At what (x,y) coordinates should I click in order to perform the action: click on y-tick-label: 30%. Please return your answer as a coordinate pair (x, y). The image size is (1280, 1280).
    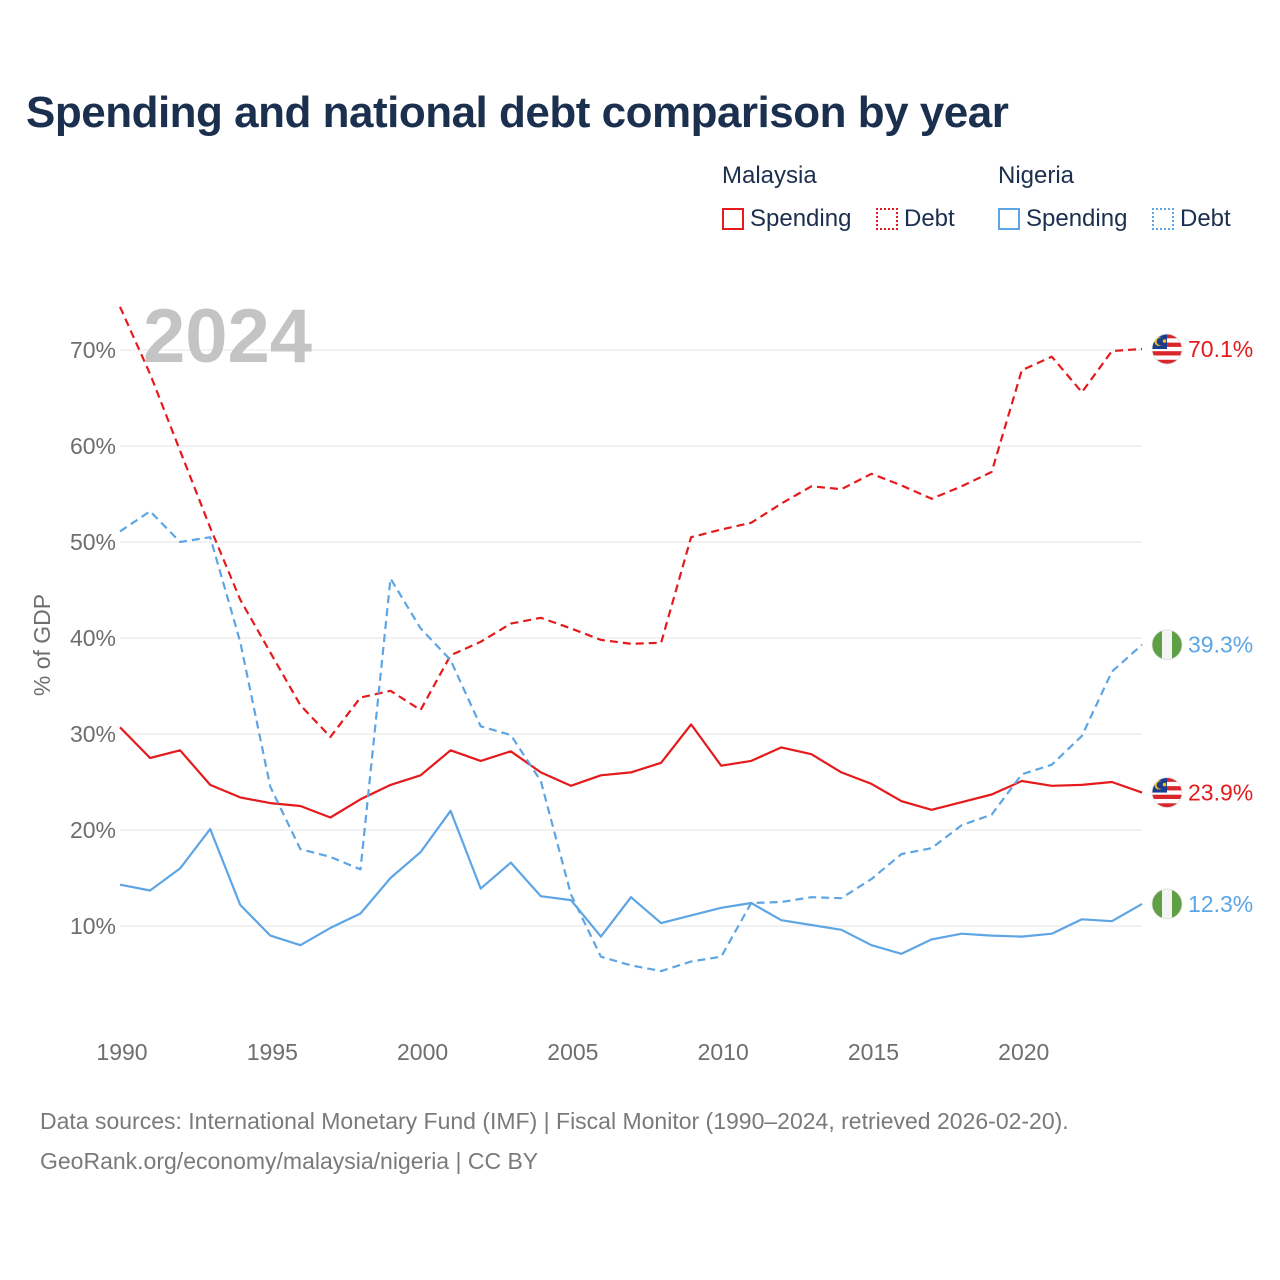
    Looking at the image, I should click on (93, 734).